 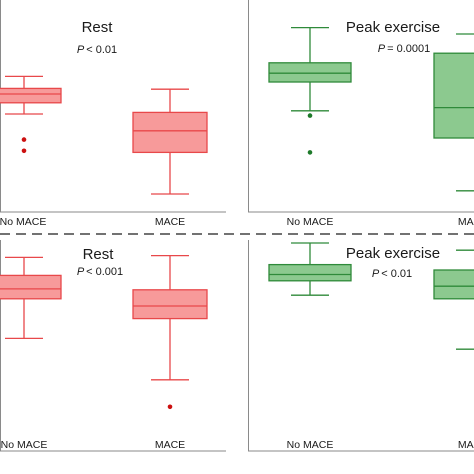 What do you see at coordinates (310, 445) in the screenshot?
I see `tick-label-no-mace-bottom-right: No MACE` at bounding box center [310, 445].